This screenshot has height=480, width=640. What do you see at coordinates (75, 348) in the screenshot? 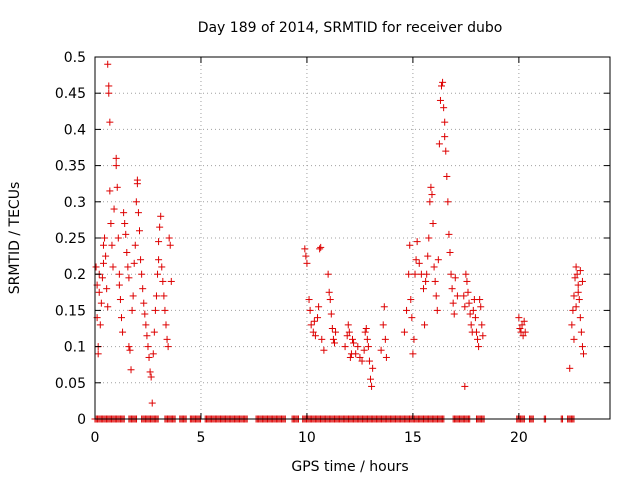
I see `y-tick-label: 0.1` at bounding box center [75, 348].